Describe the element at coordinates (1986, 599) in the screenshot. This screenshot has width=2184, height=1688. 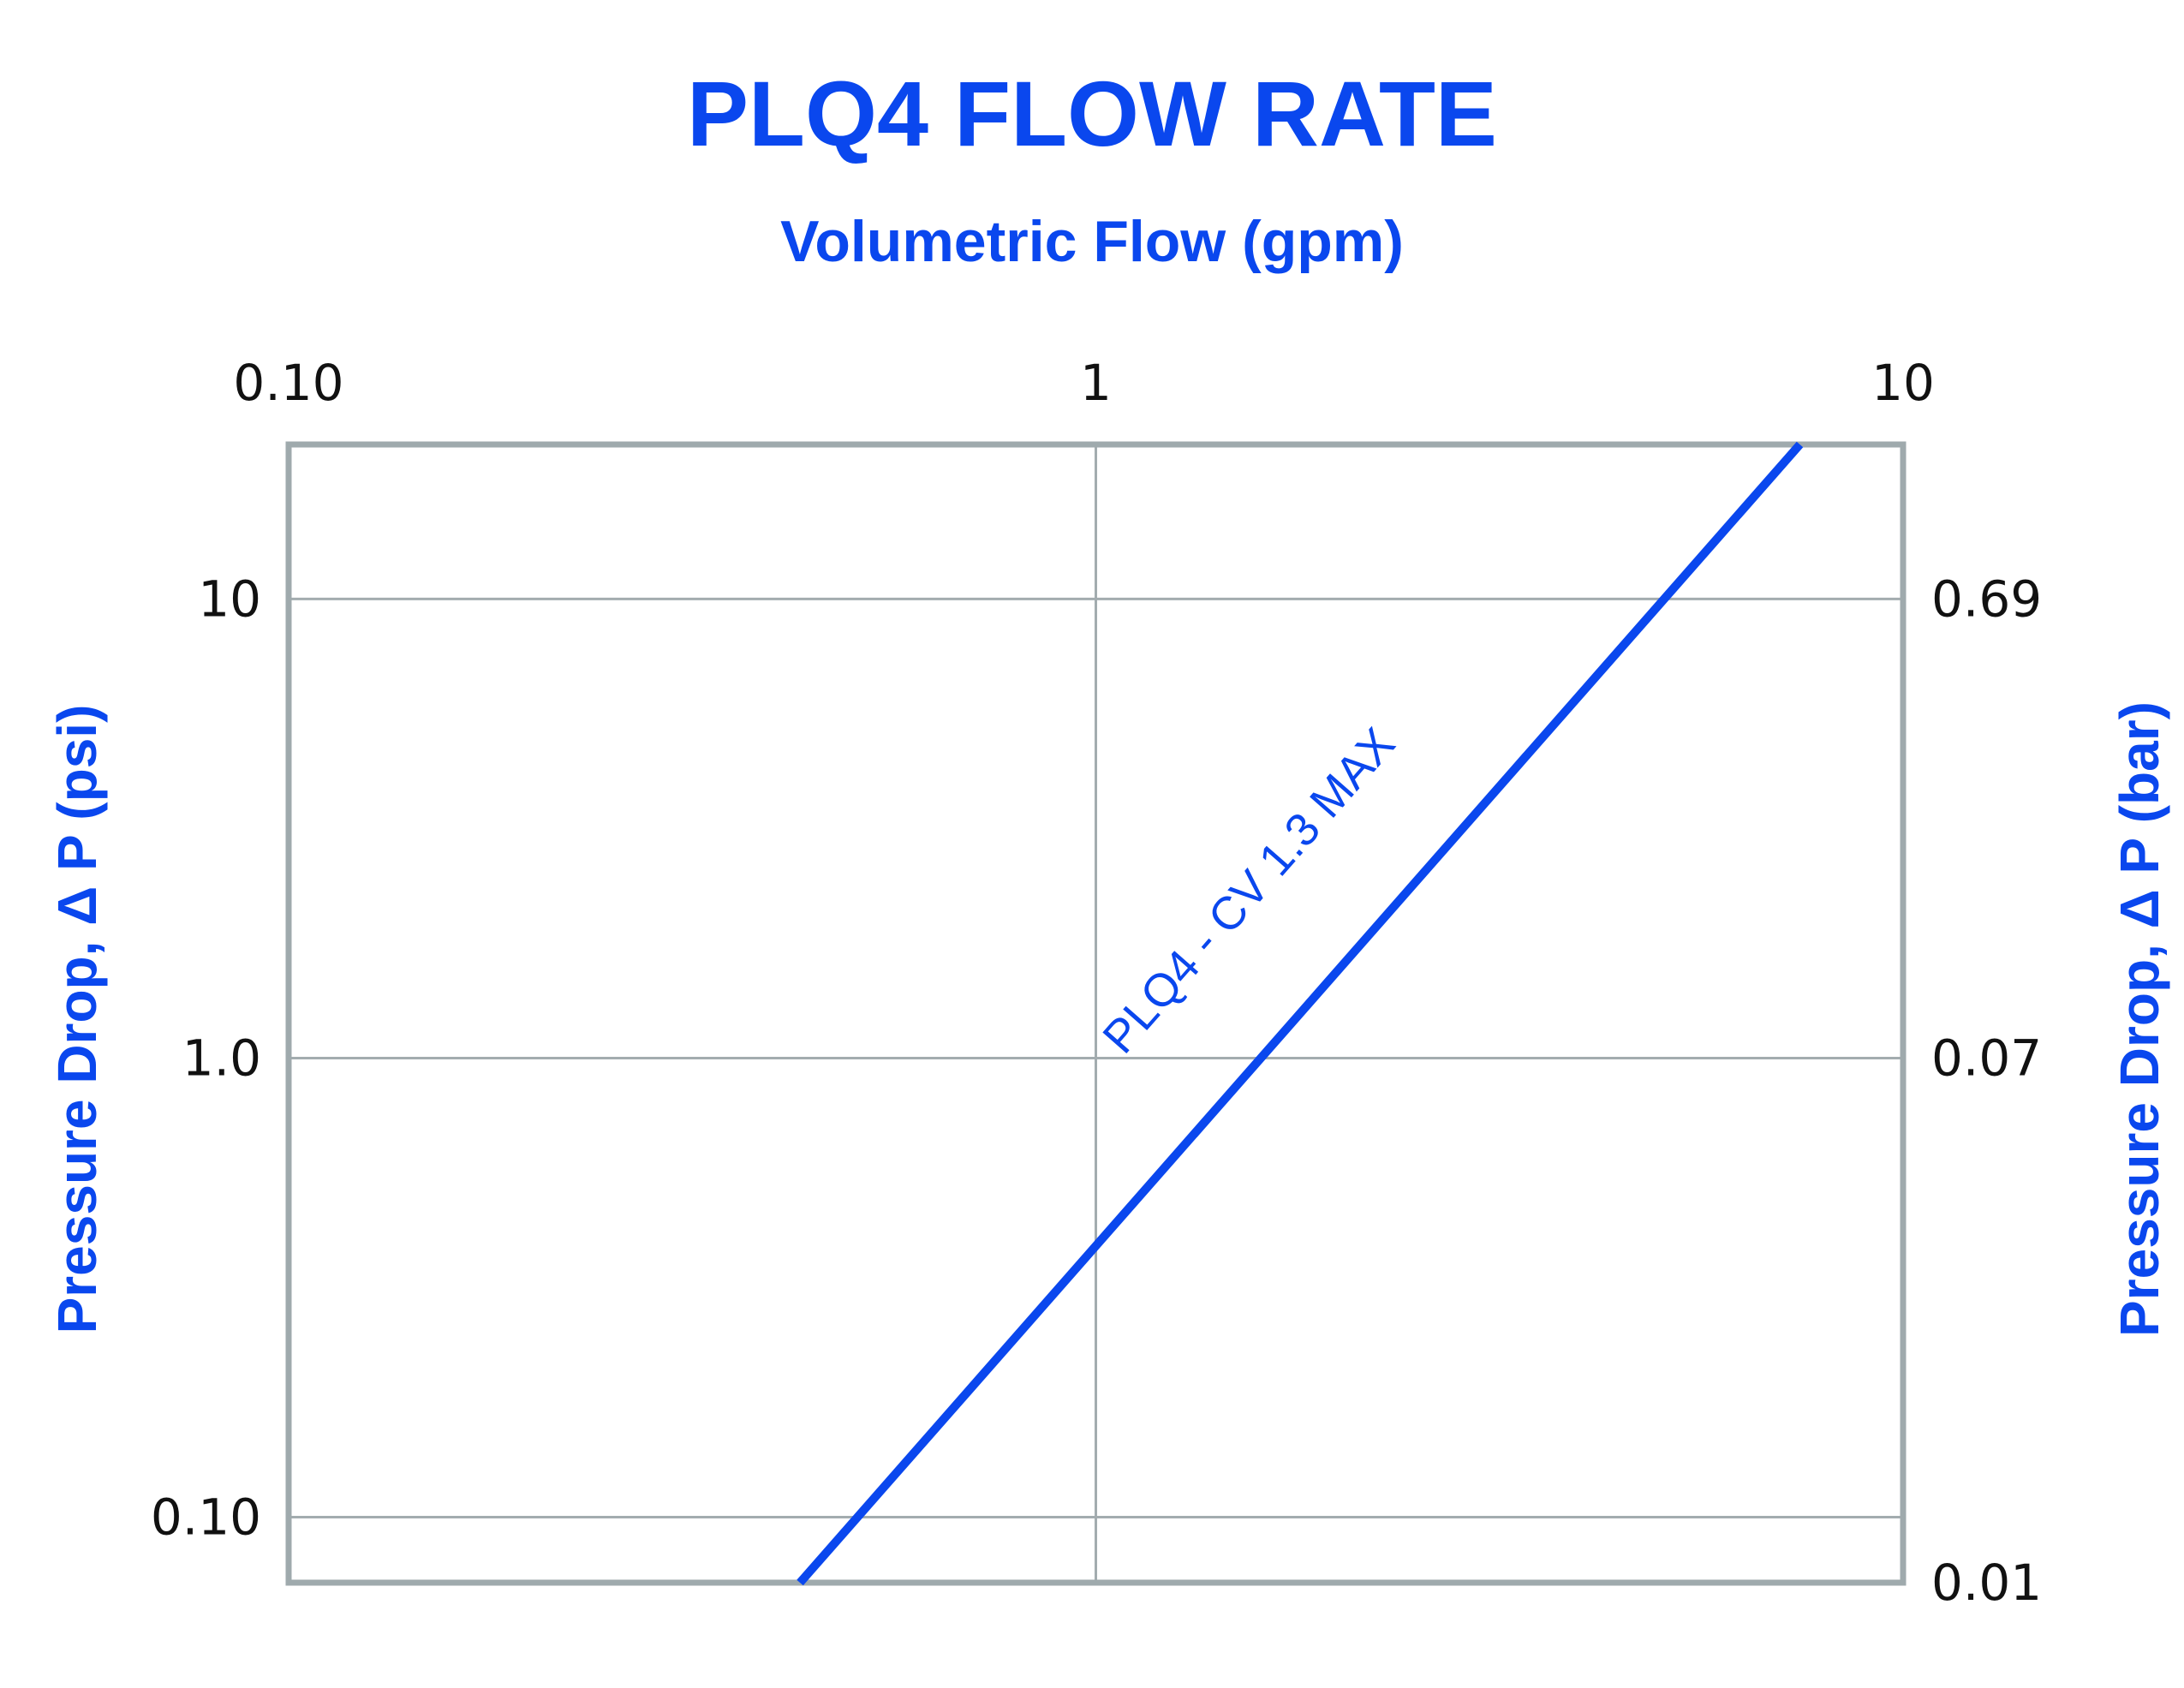
I see `y-tick-label-right: 0.69` at that location.